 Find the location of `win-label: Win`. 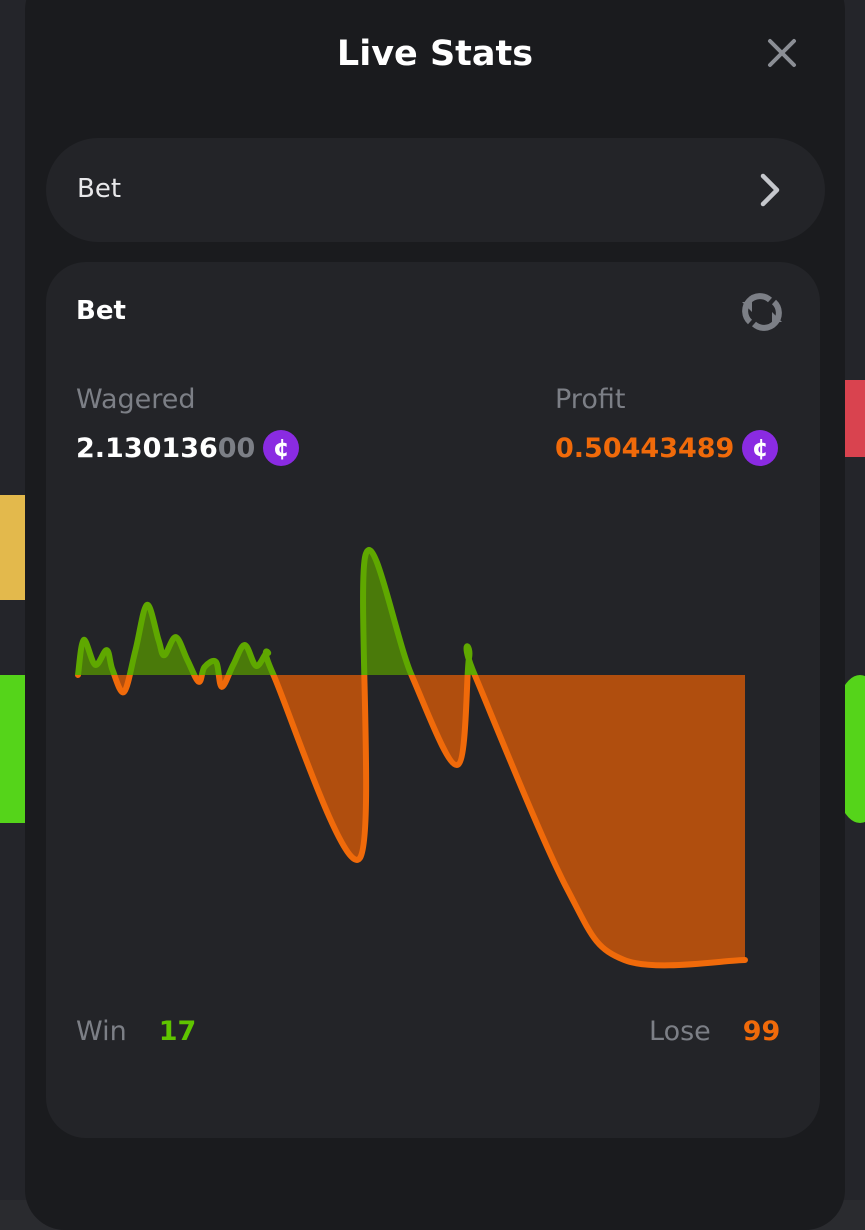

win-label: Win is located at coordinates (101, 1031).